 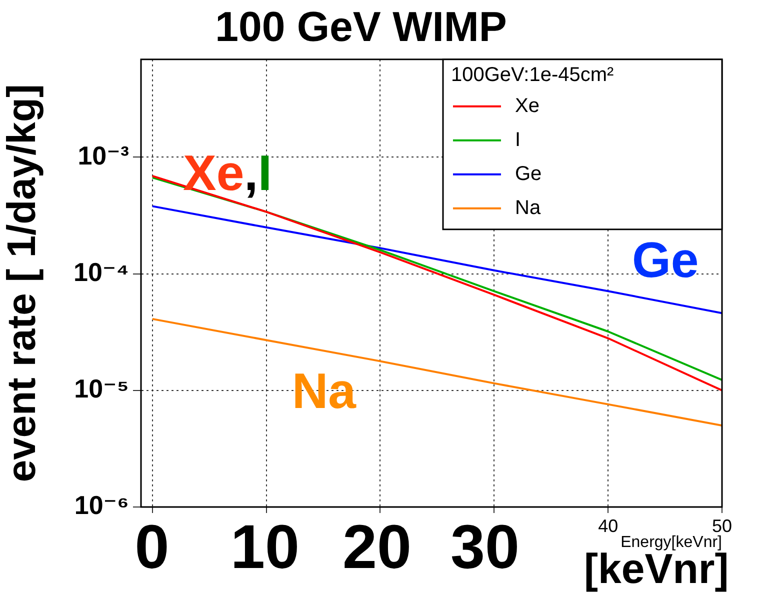 I want to click on y-tick-label: 10⁻⁵, so click(x=101, y=389).